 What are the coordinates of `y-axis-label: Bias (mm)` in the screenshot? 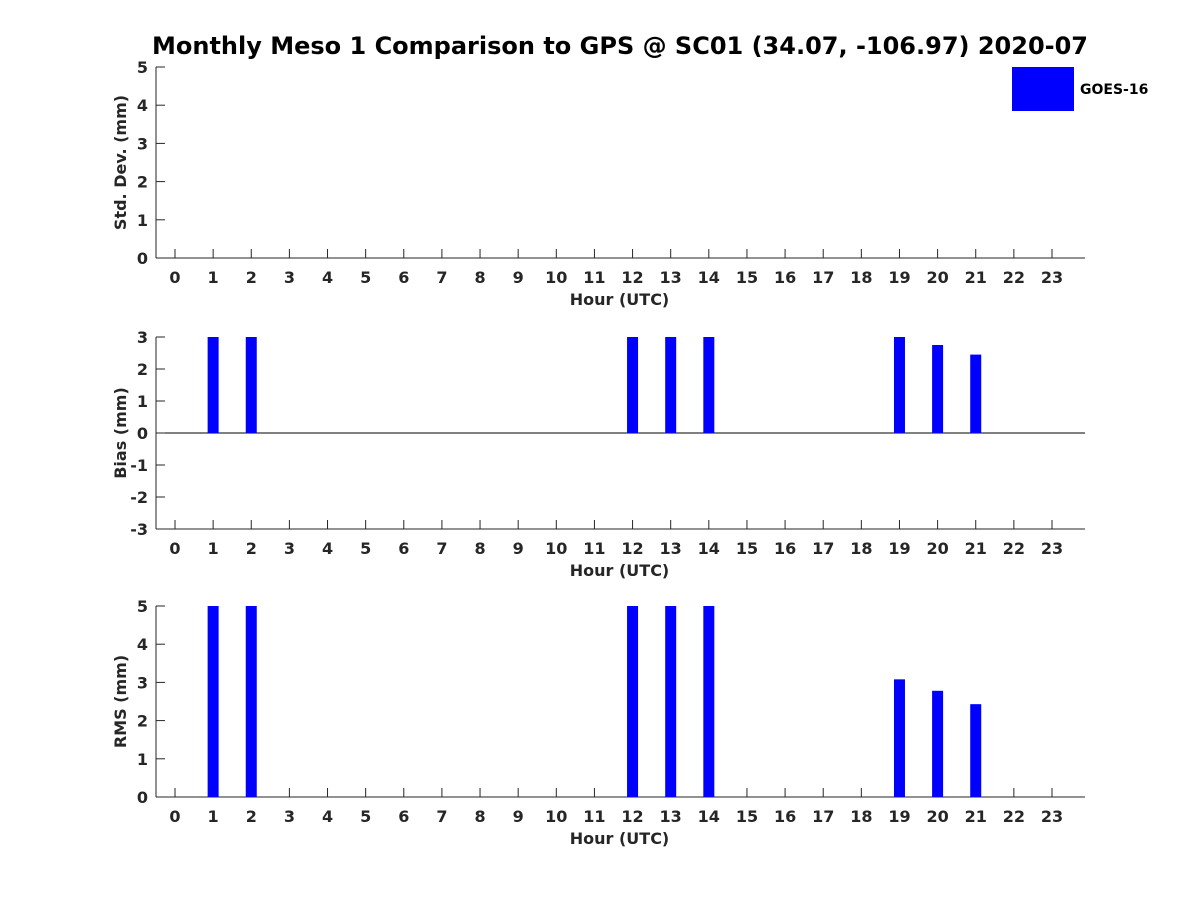 It's located at (120, 433).